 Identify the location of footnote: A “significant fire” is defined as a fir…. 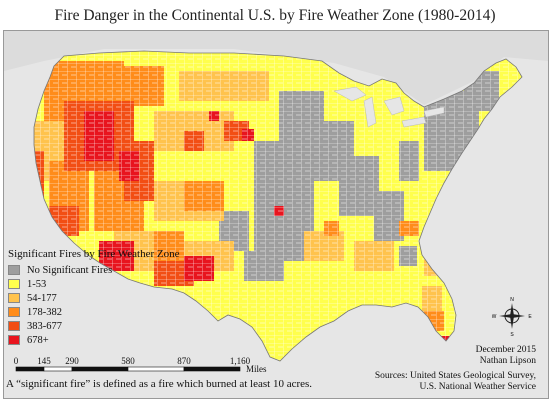
(159, 384).